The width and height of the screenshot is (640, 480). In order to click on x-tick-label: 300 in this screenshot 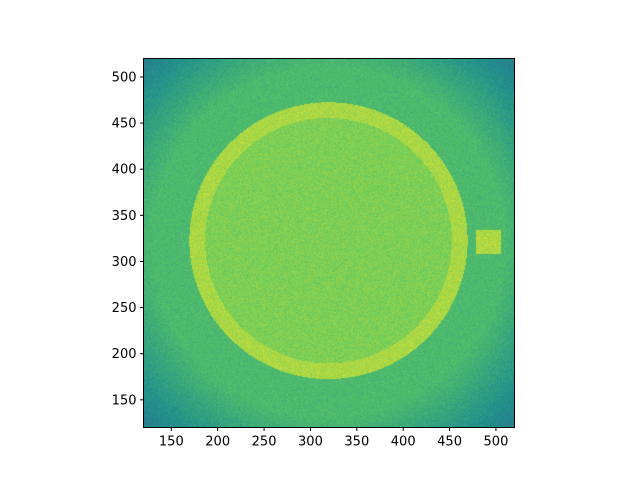, I will do `click(310, 442)`.